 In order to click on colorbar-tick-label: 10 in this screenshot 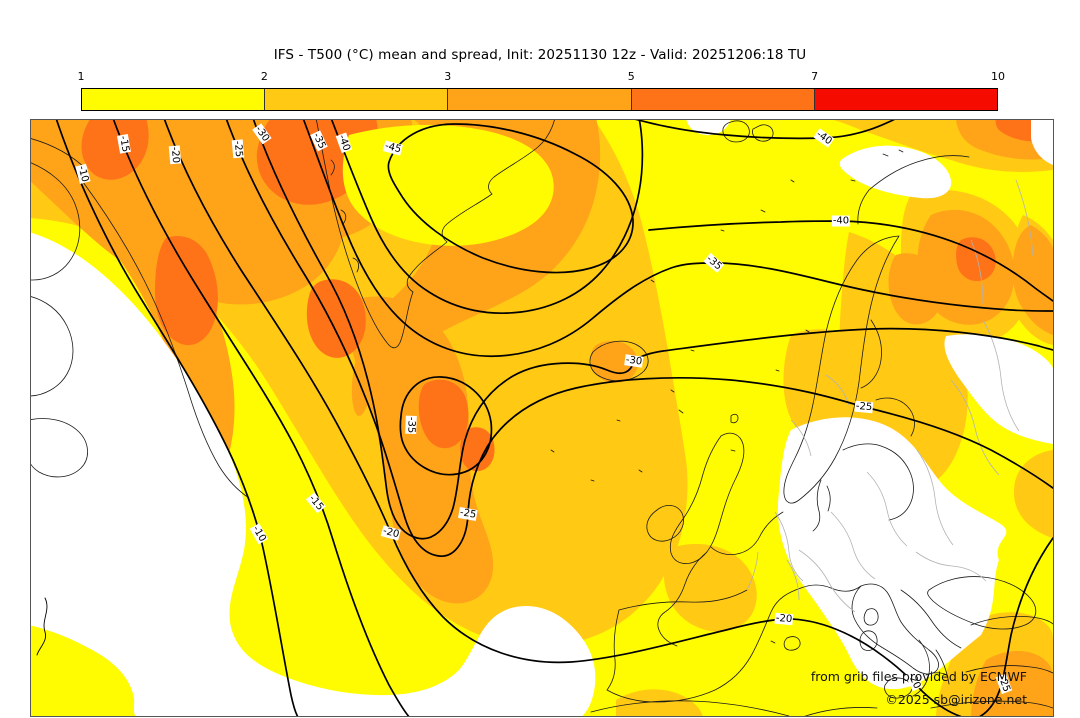, I will do `click(998, 76)`.